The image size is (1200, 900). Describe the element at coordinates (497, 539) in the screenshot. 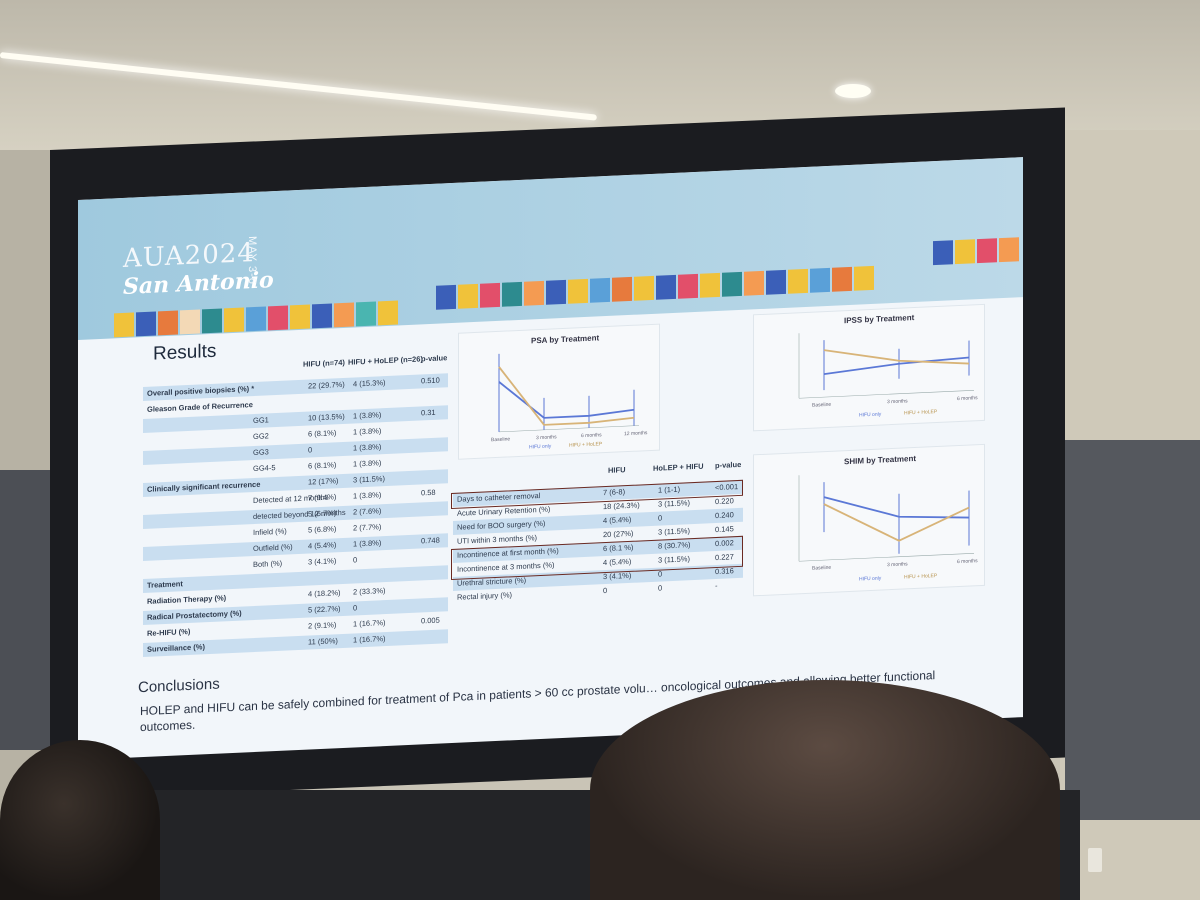

I see `row-label: UTI within 3 months (%)` at that location.